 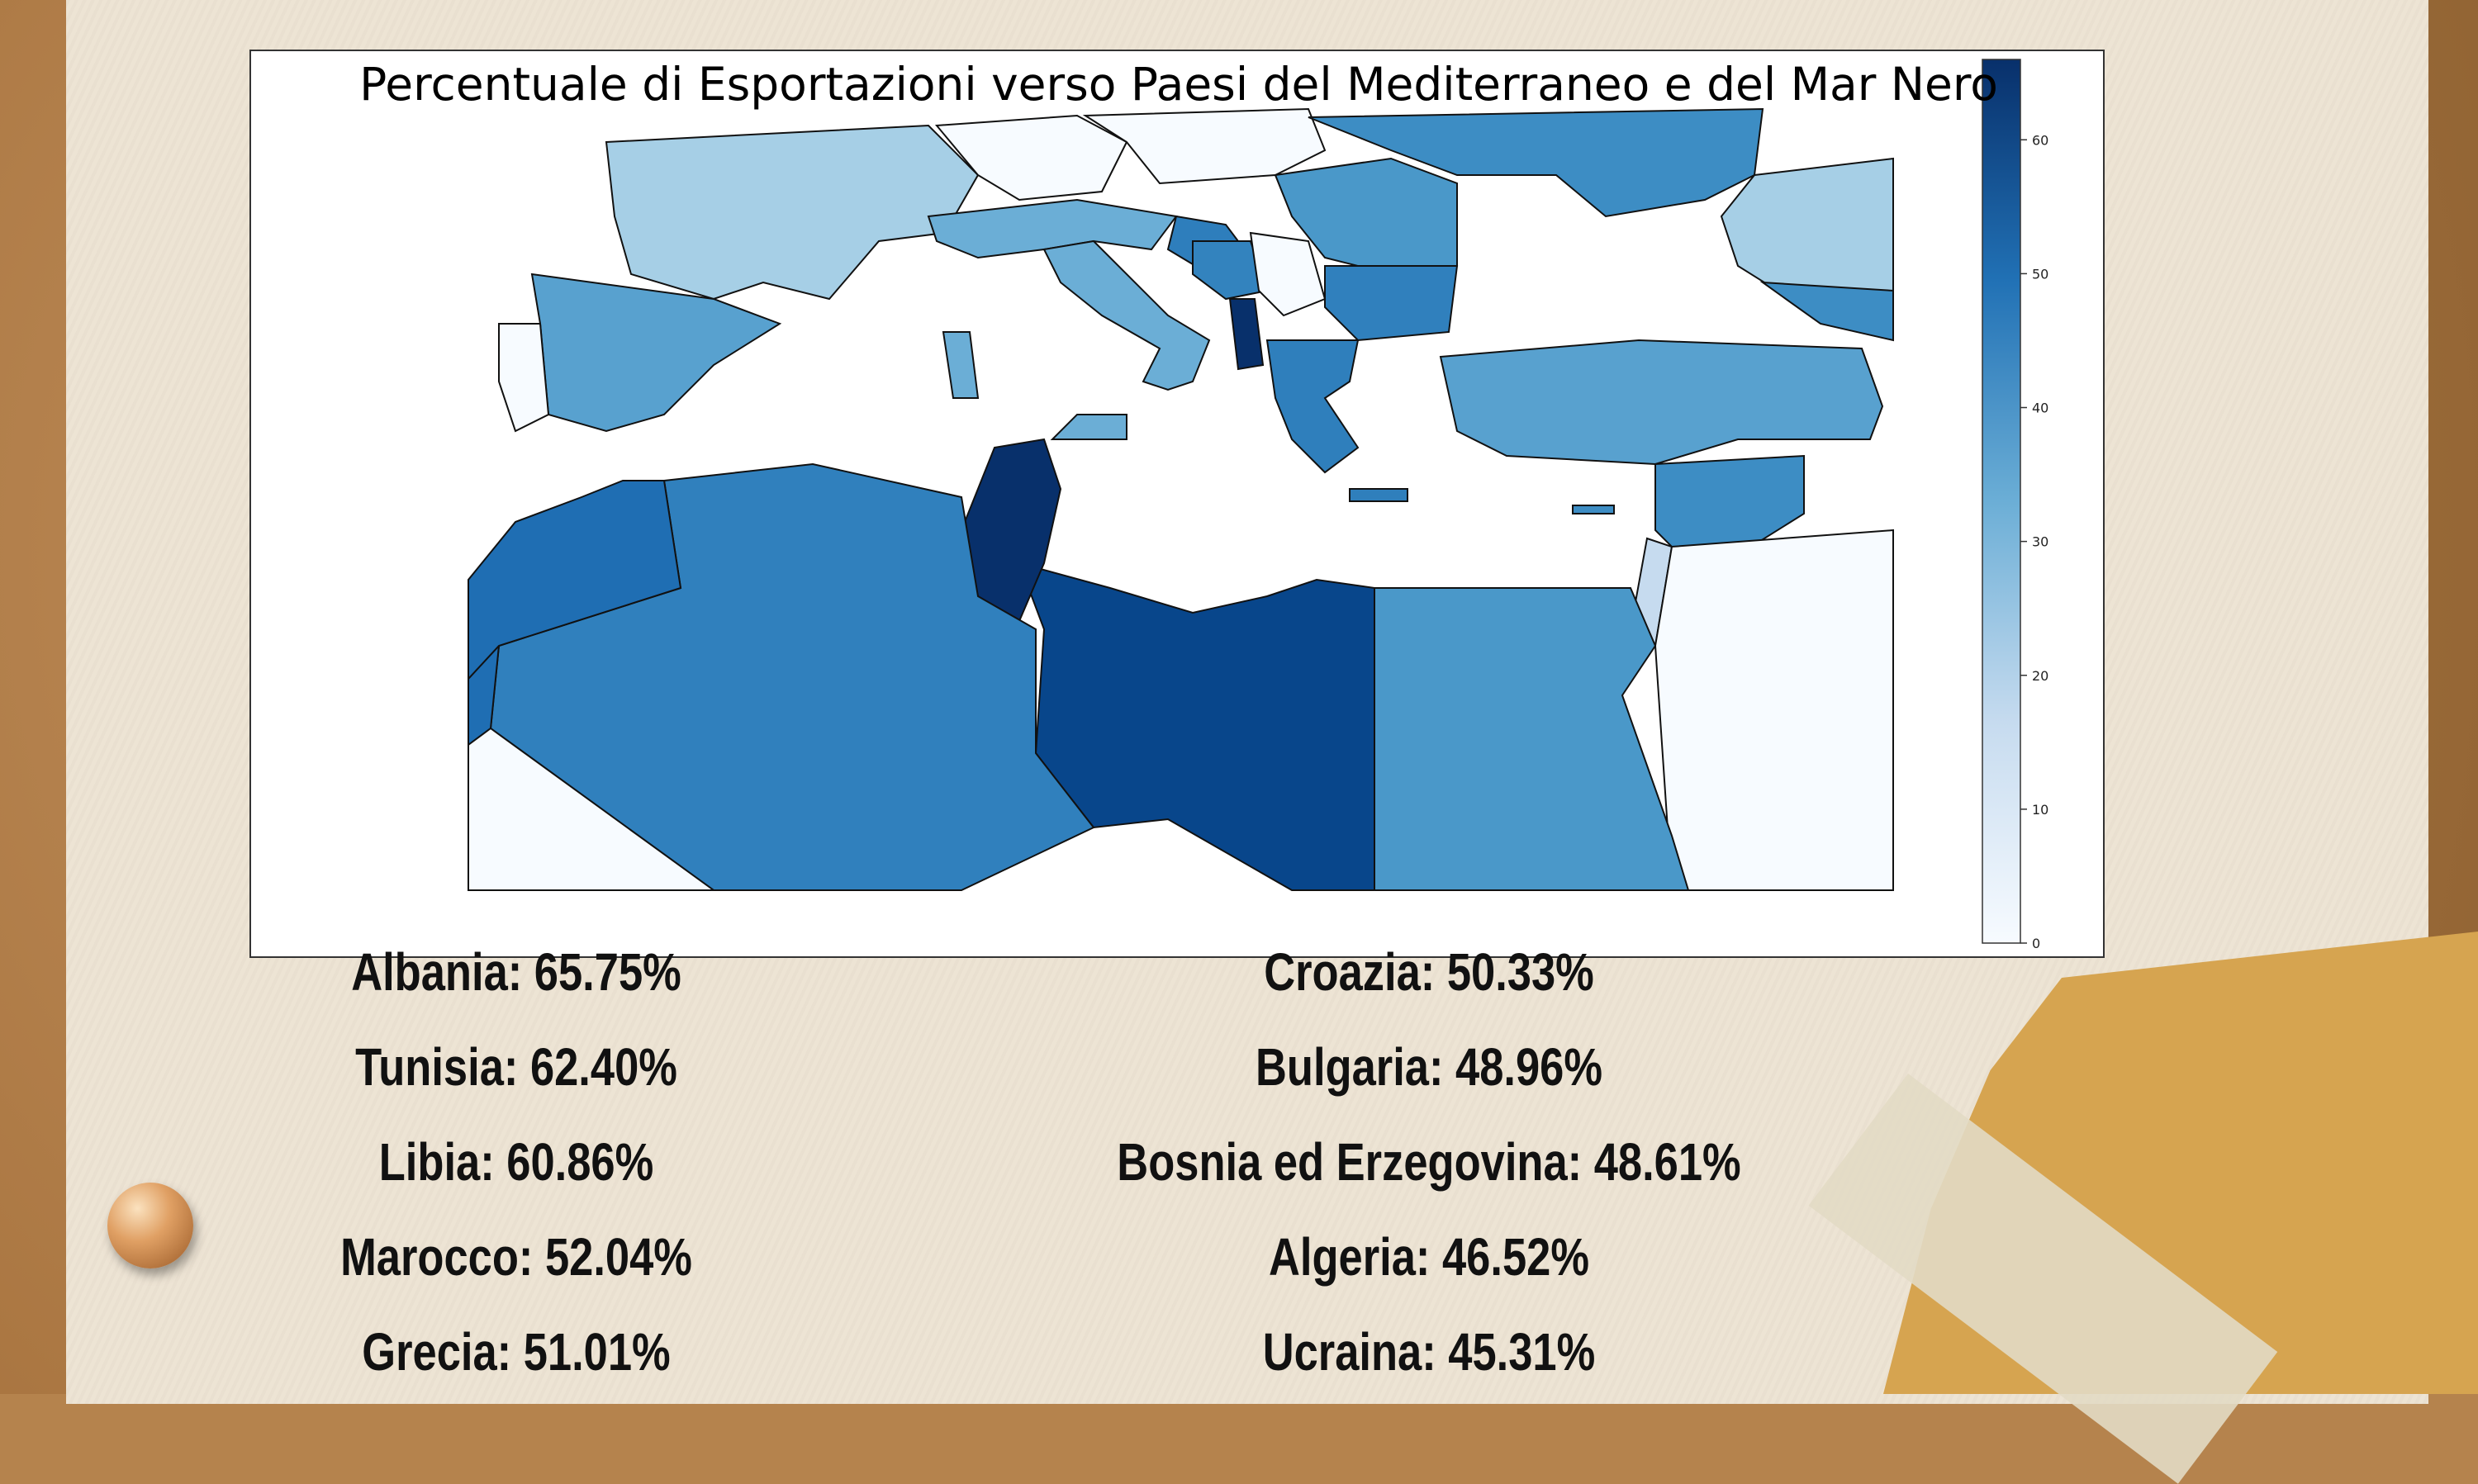 What do you see at coordinates (1246, 334) in the screenshot?
I see `region-albania` at bounding box center [1246, 334].